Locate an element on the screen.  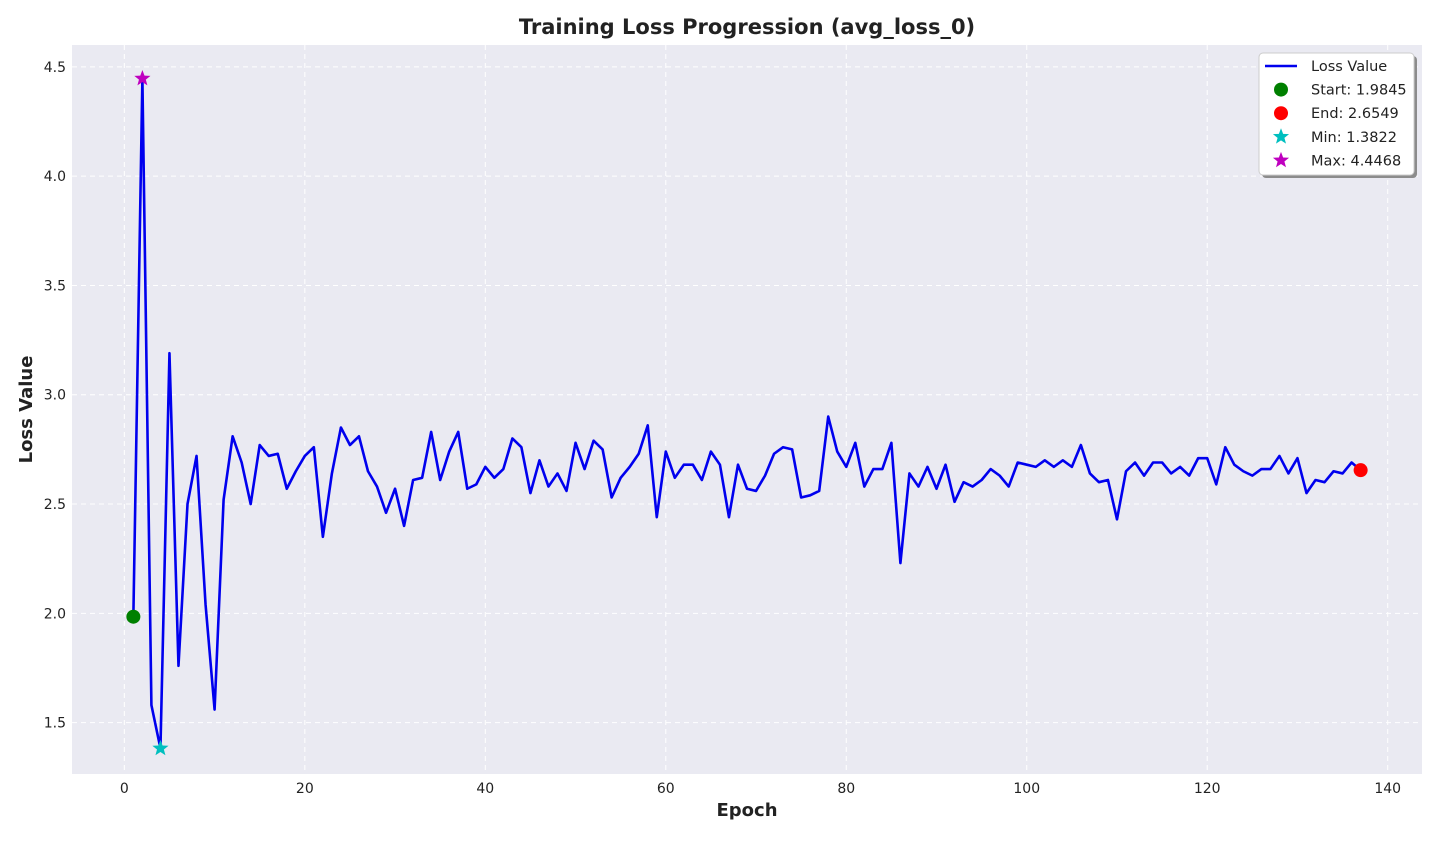
y-tick-label: 2.0 is located at coordinates (55, 614).